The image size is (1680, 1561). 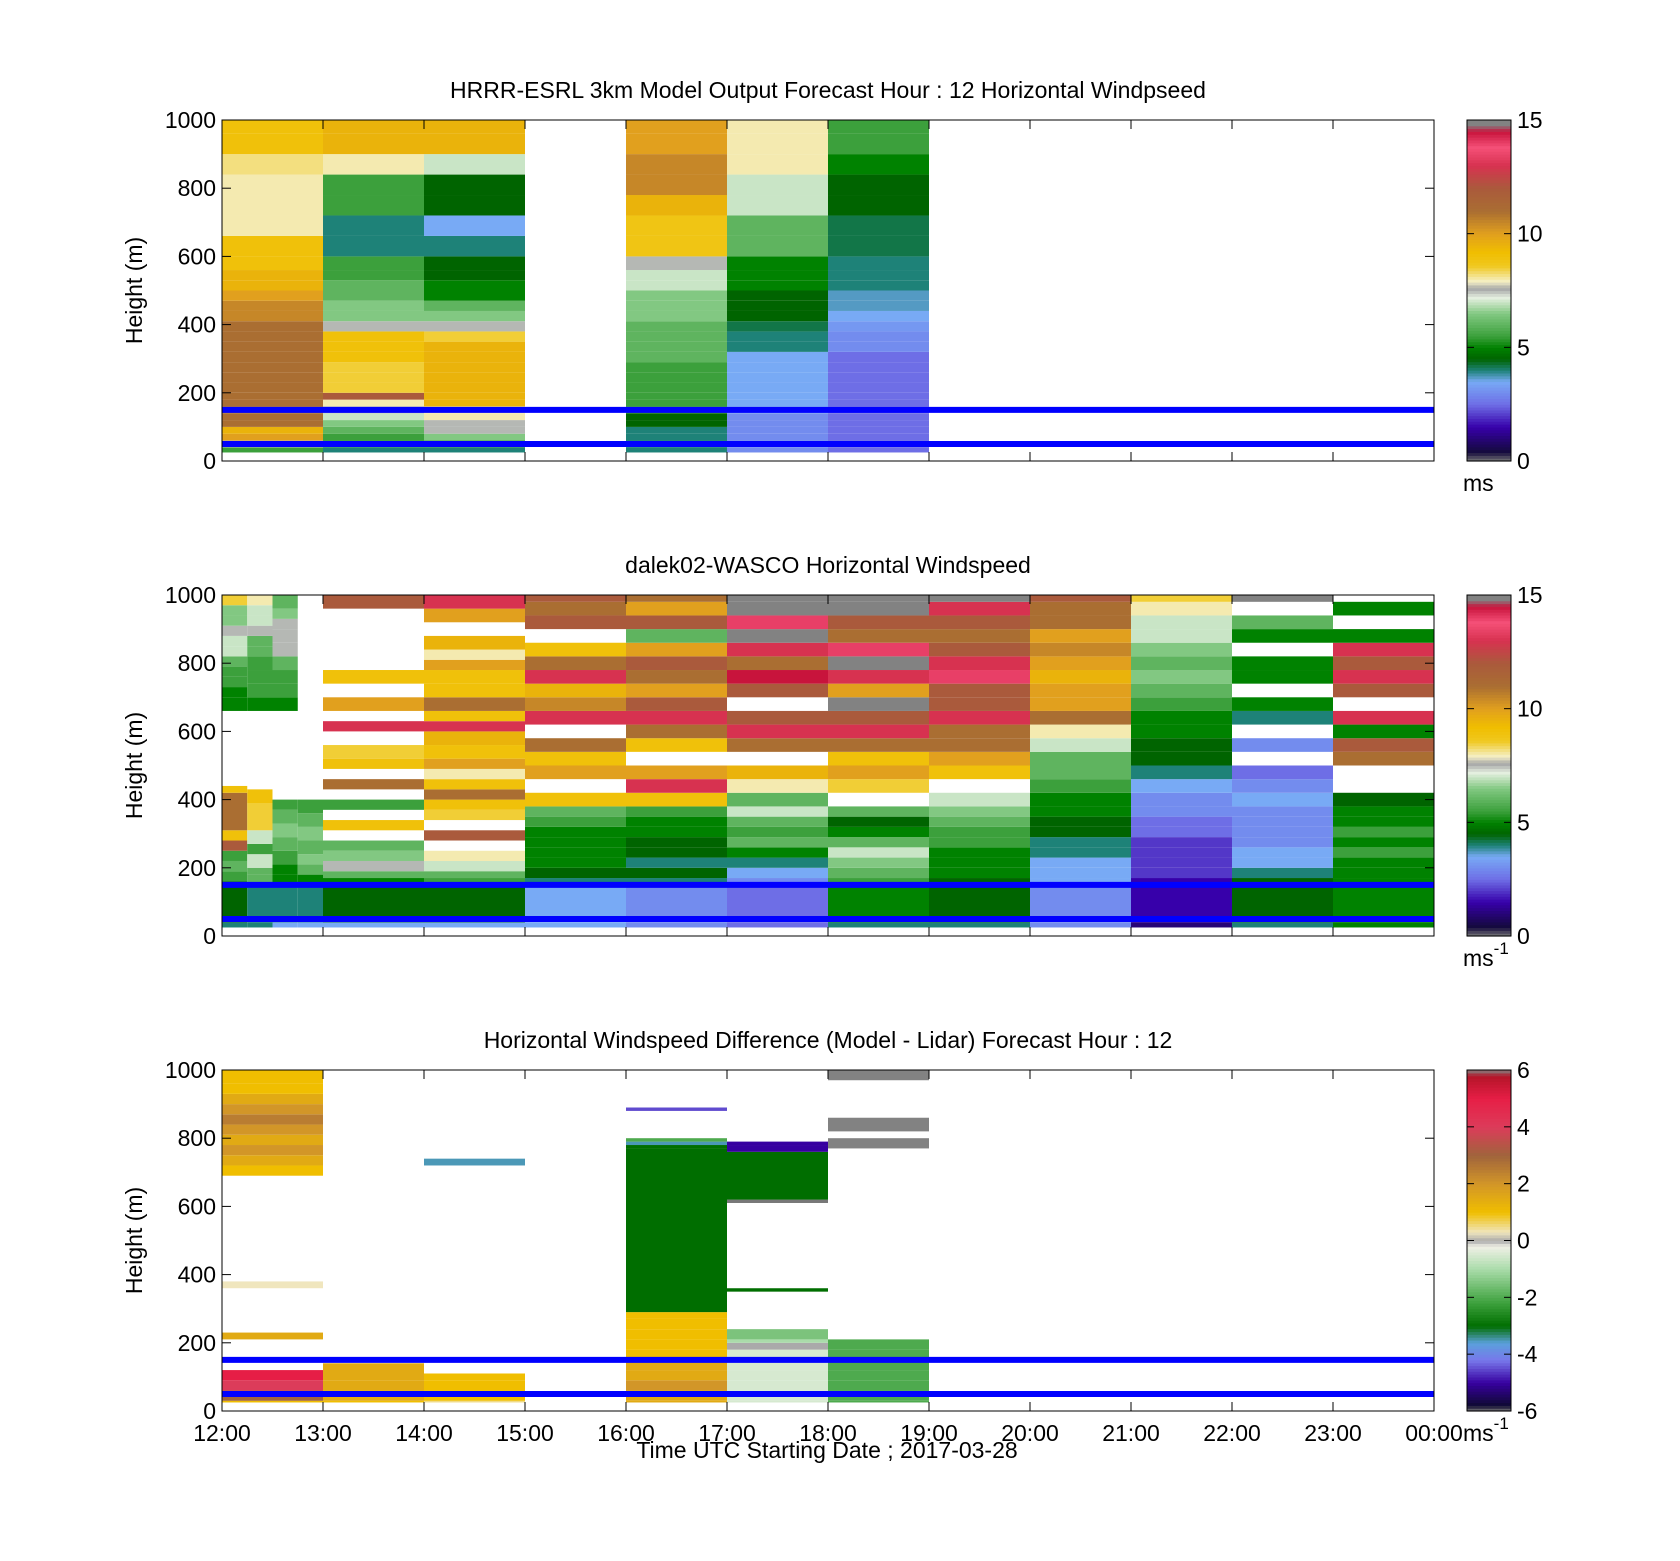 What do you see at coordinates (1486, 1430) in the screenshot?
I see `colorbar-unit: ms-1` at bounding box center [1486, 1430].